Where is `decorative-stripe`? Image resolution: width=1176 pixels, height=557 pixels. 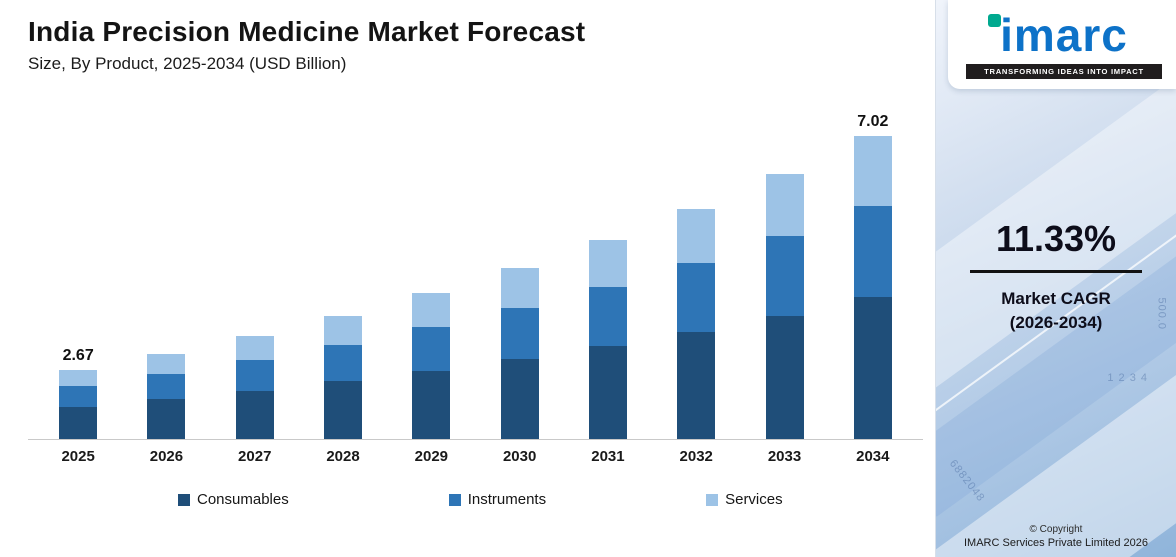
decorative-stripe is located at coordinates (1056, 442).